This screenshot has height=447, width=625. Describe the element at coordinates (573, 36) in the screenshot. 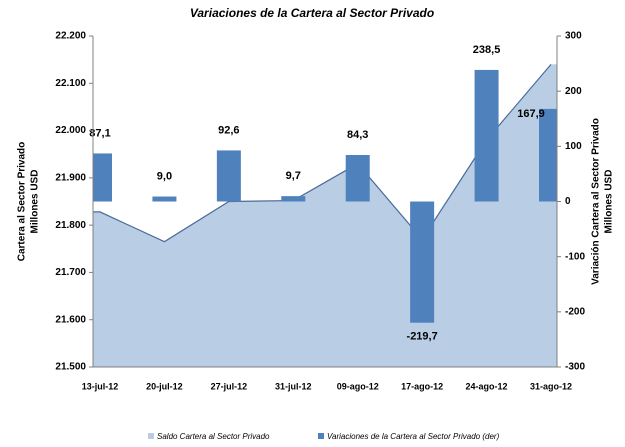

I see `y2-tick-label: 300` at that location.